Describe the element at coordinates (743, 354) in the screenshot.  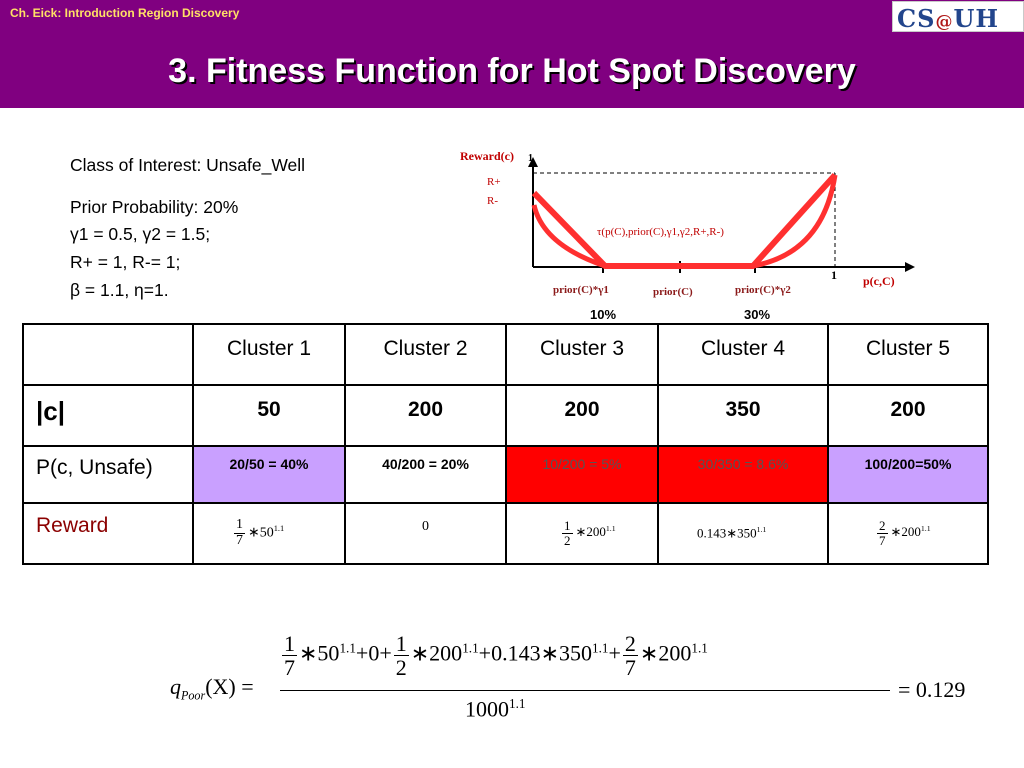
I see `col-header-cluster-4: Cluster 4` at that location.